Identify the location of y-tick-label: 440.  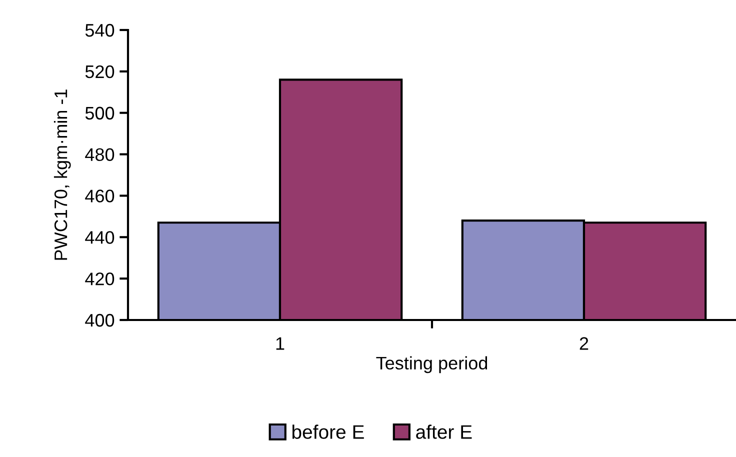
(99, 237).